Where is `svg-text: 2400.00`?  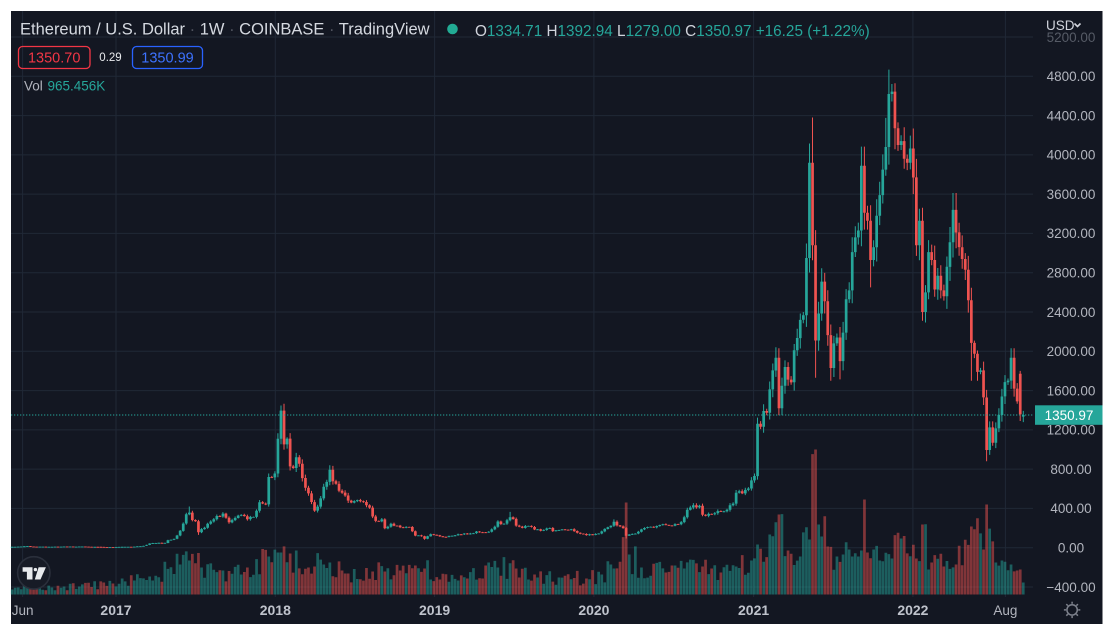 svg-text: 2400.00 is located at coordinates (1071, 312).